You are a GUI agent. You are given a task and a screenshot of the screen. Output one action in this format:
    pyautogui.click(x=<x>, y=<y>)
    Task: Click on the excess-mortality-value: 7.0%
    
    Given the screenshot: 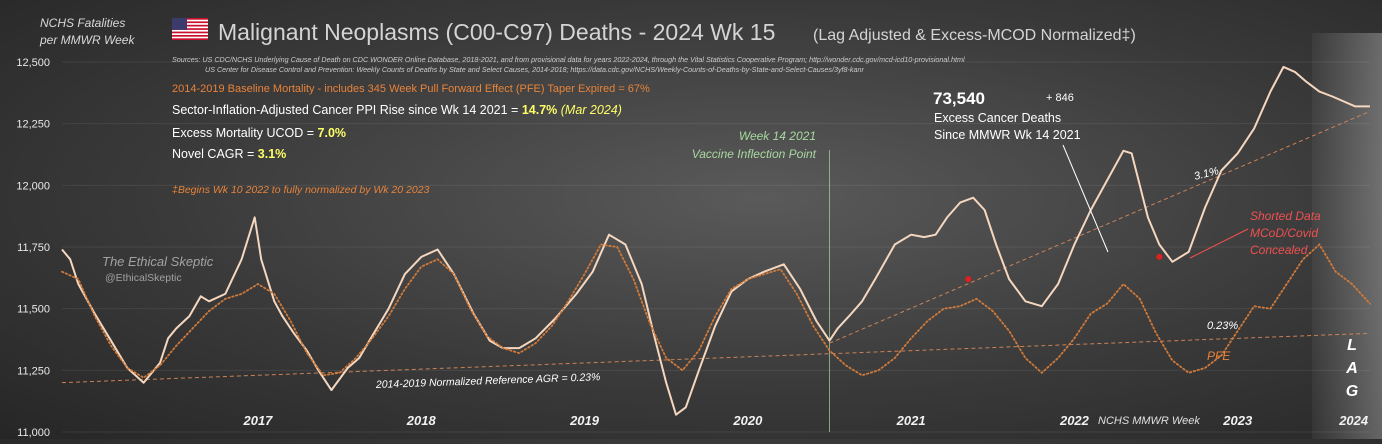 What is the action you would take?
    pyautogui.click(x=332, y=133)
    